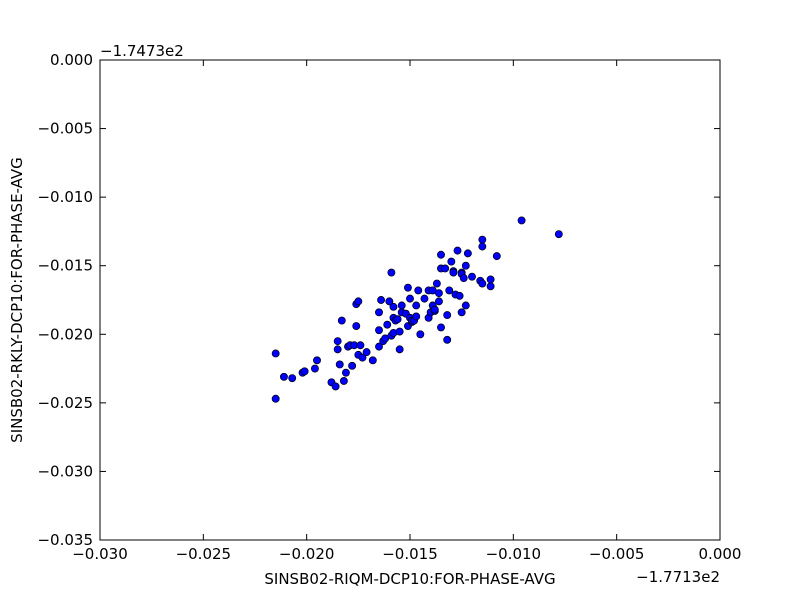 The width and height of the screenshot is (800, 600). What do you see at coordinates (65, 471) in the screenshot?
I see `y-tick-label: −0.030` at bounding box center [65, 471].